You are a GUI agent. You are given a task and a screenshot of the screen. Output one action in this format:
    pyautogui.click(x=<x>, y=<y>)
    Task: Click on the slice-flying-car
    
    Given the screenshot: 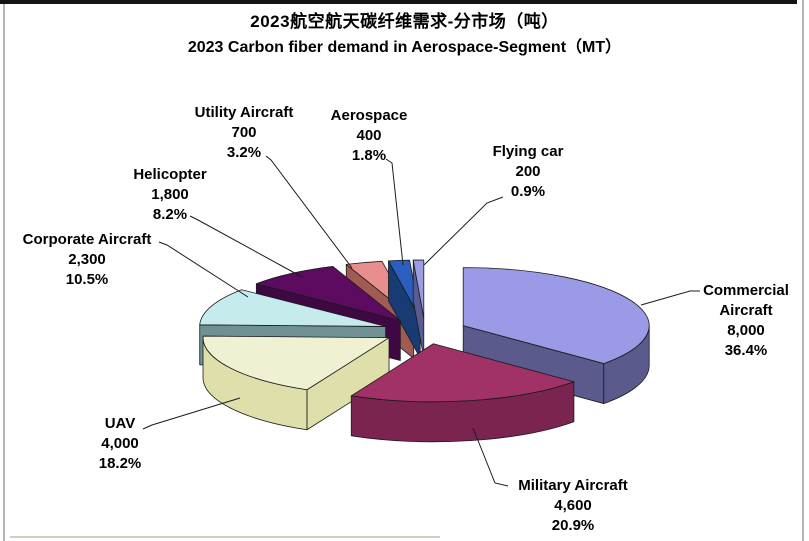 What is the action you would take?
    pyautogui.click(x=418, y=309)
    